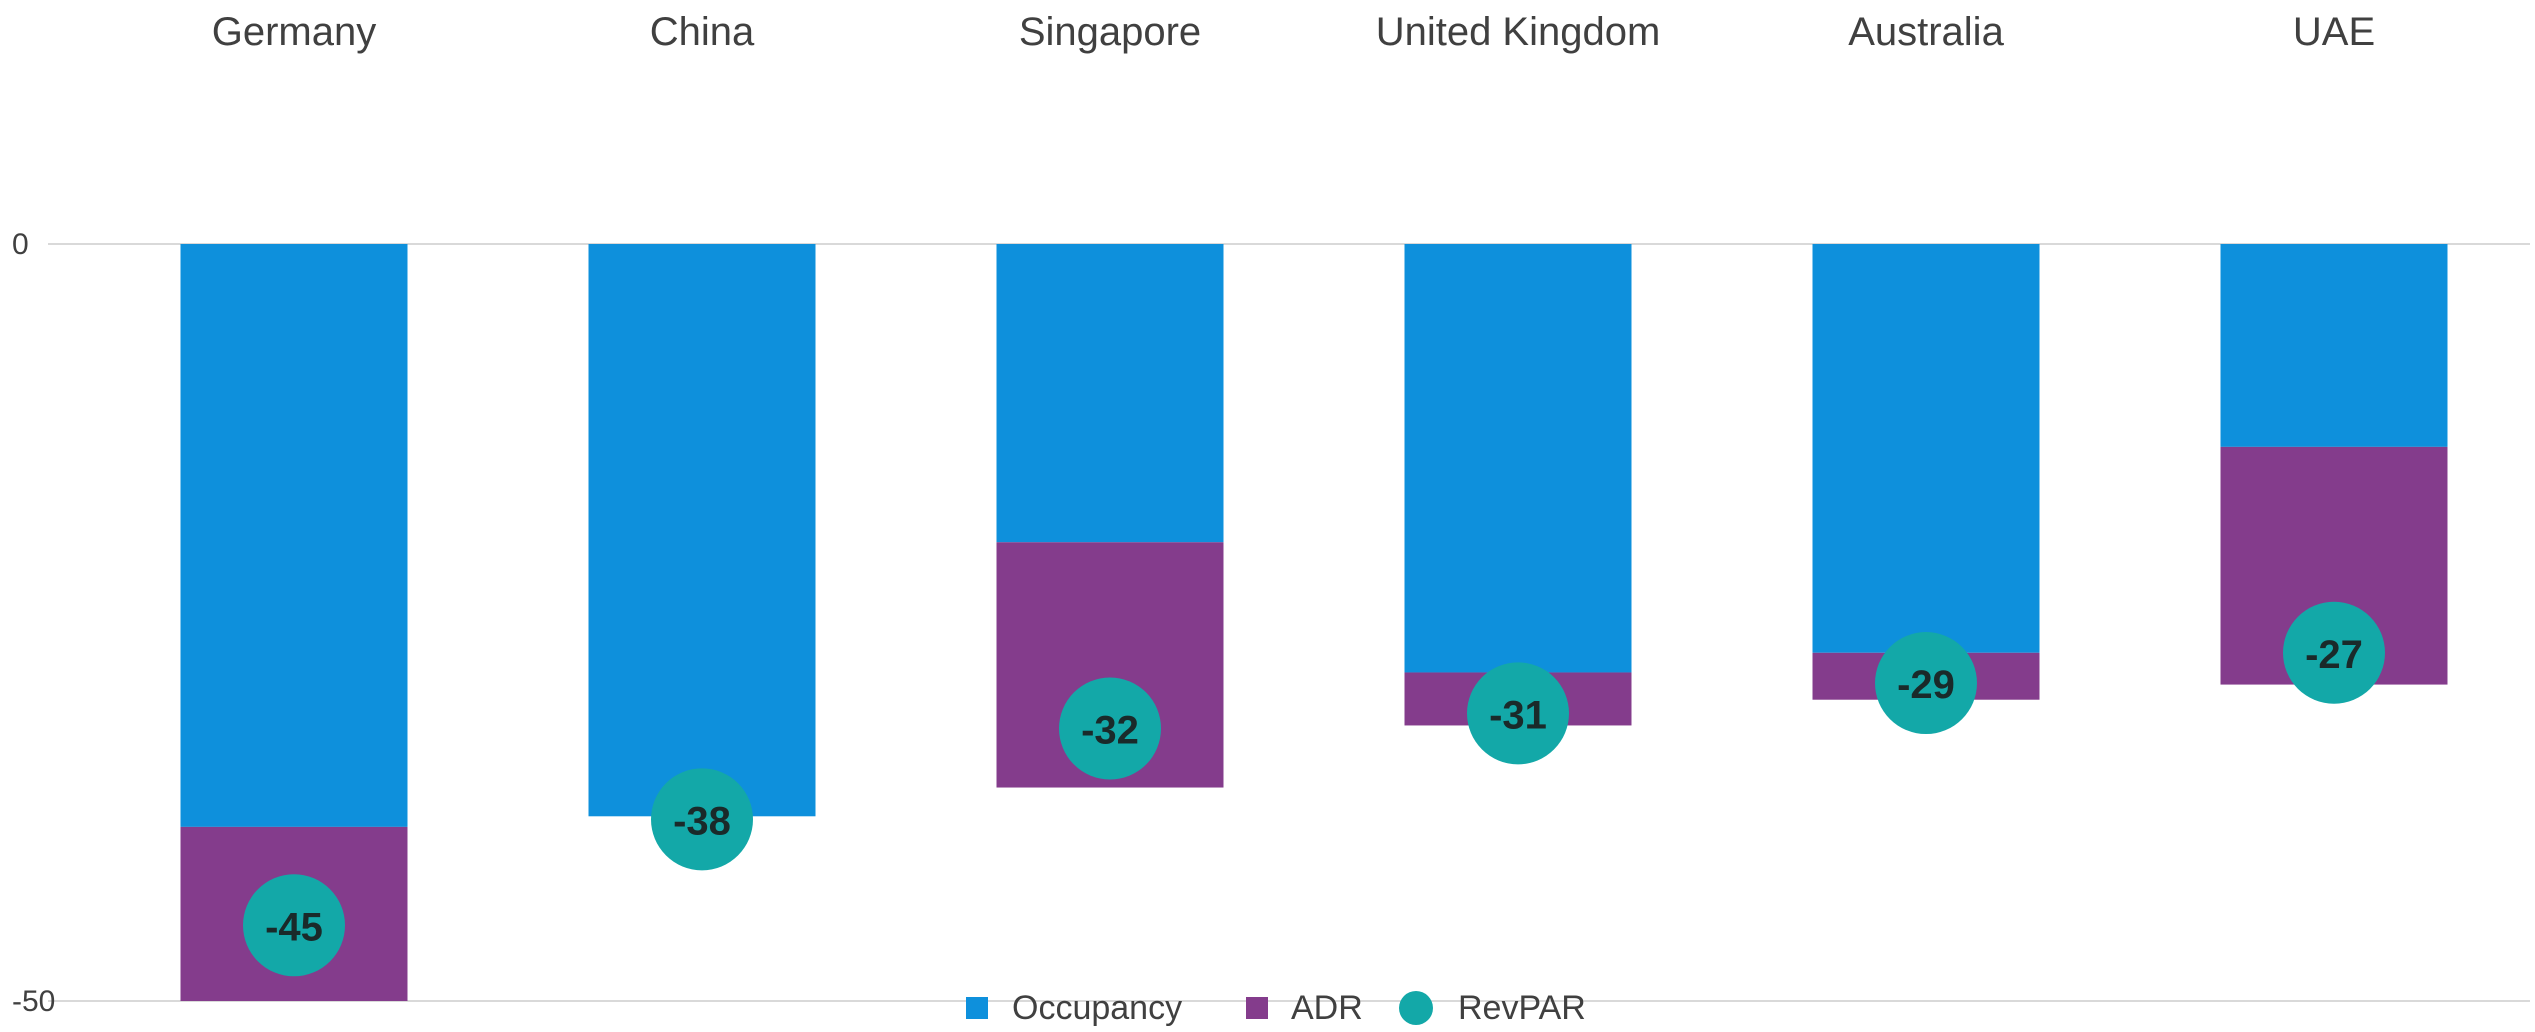  Describe the element at coordinates (1327, 1008) in the screenshot. I see `legend-label: ADR` at that location.